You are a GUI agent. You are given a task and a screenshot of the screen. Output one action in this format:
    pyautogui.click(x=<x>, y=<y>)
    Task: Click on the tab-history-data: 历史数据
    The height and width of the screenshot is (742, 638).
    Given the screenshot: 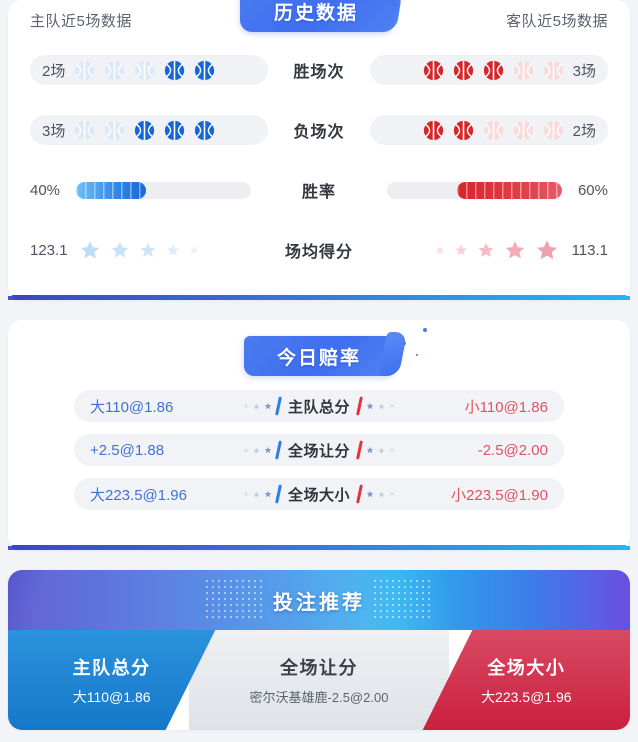 What is the action you would take?
    pyautogui.click(x=319, y=16)
    